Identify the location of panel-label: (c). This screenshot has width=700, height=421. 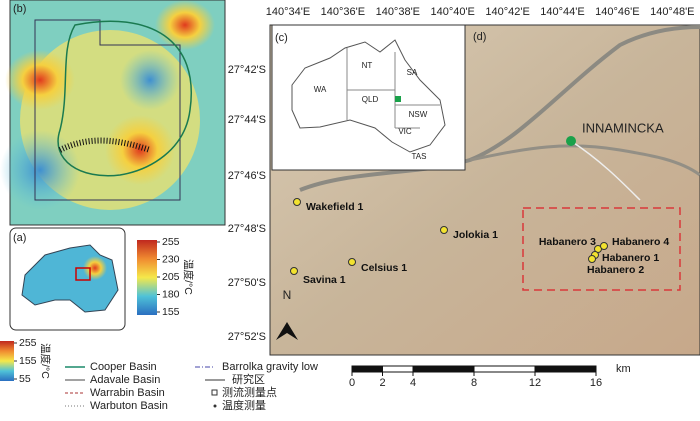
(281, 38).